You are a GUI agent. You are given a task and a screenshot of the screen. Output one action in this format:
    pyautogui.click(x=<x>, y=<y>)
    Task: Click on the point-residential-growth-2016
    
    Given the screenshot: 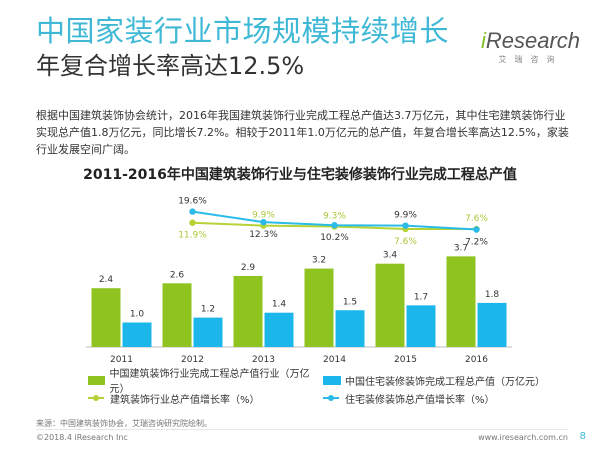 What is the action you would take?
    pyautogui.click(x=476, y=229)
    